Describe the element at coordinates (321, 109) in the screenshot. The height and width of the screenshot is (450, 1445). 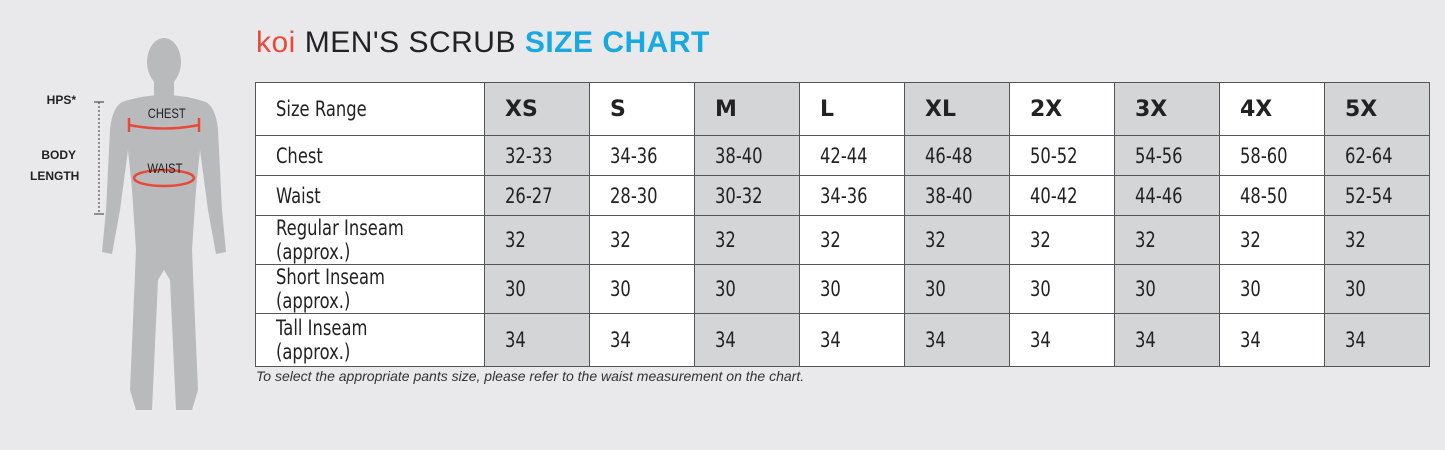
I see `header-label-text: Size Range` at that location.